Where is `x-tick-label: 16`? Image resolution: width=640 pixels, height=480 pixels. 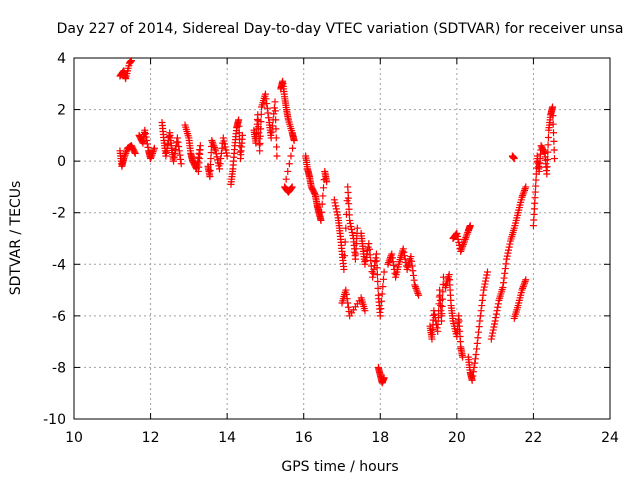
x-tick-label: 16 is located at coordinates (304, 438).